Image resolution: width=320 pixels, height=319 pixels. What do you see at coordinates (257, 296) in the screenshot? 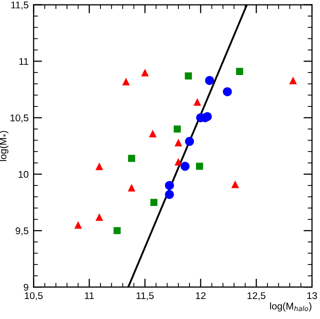
I see `x-tick-label: 12,5` at bounding box center [257, 296].